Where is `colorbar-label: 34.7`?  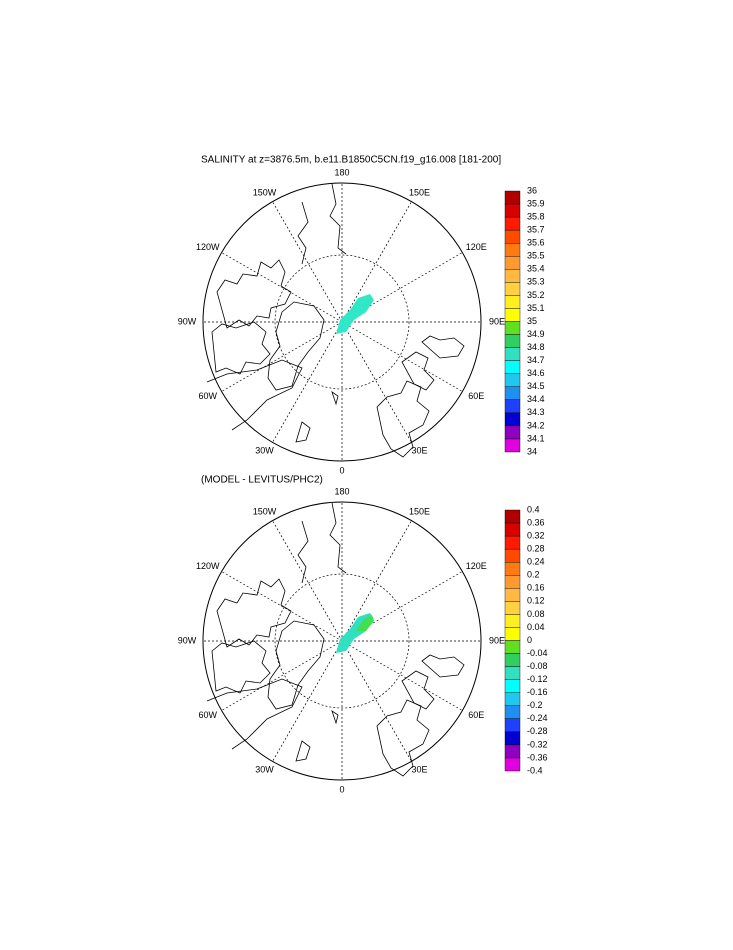 colorbar-label: 34.7 is located at coordinates (536, 360).